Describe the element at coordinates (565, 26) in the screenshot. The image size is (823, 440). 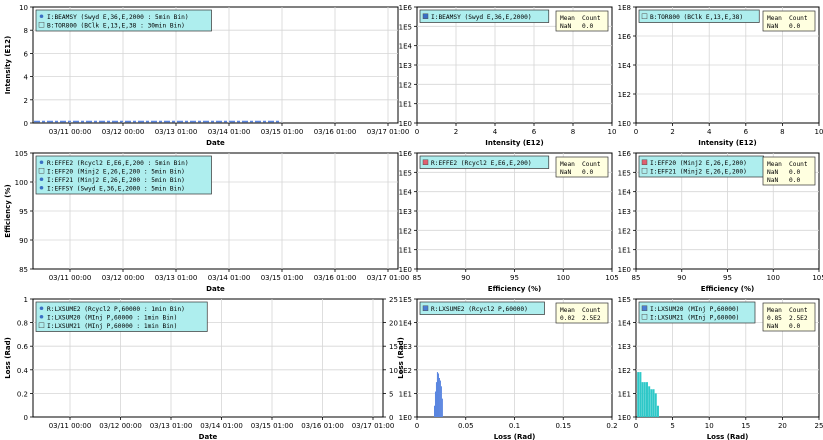
I see `h1-stats-cell: NaN` at that location.